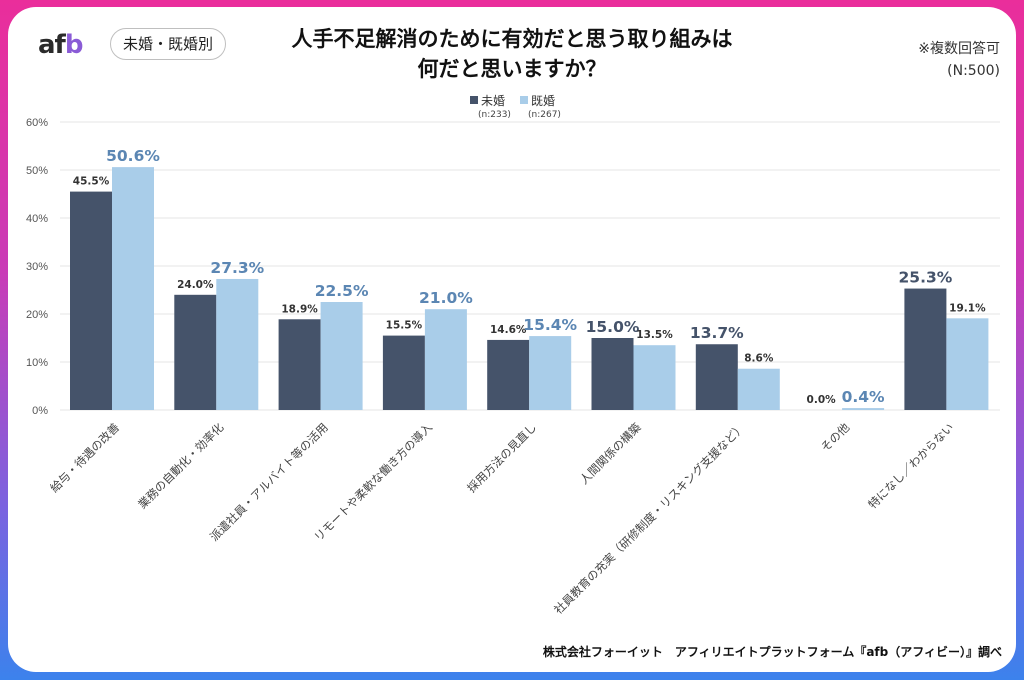 Image resolution: width=1024 pixels, height=680 pixels. I want to click on data-label: 15.0%, so click(613, 327).